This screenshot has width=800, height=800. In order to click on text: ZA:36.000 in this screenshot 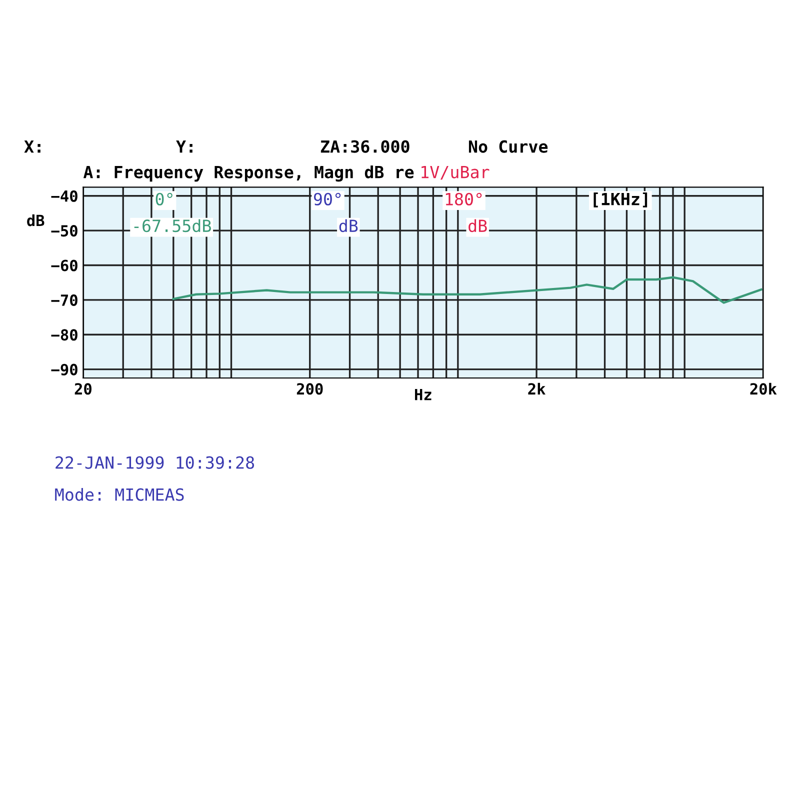, I will do `click(365, 146)`.